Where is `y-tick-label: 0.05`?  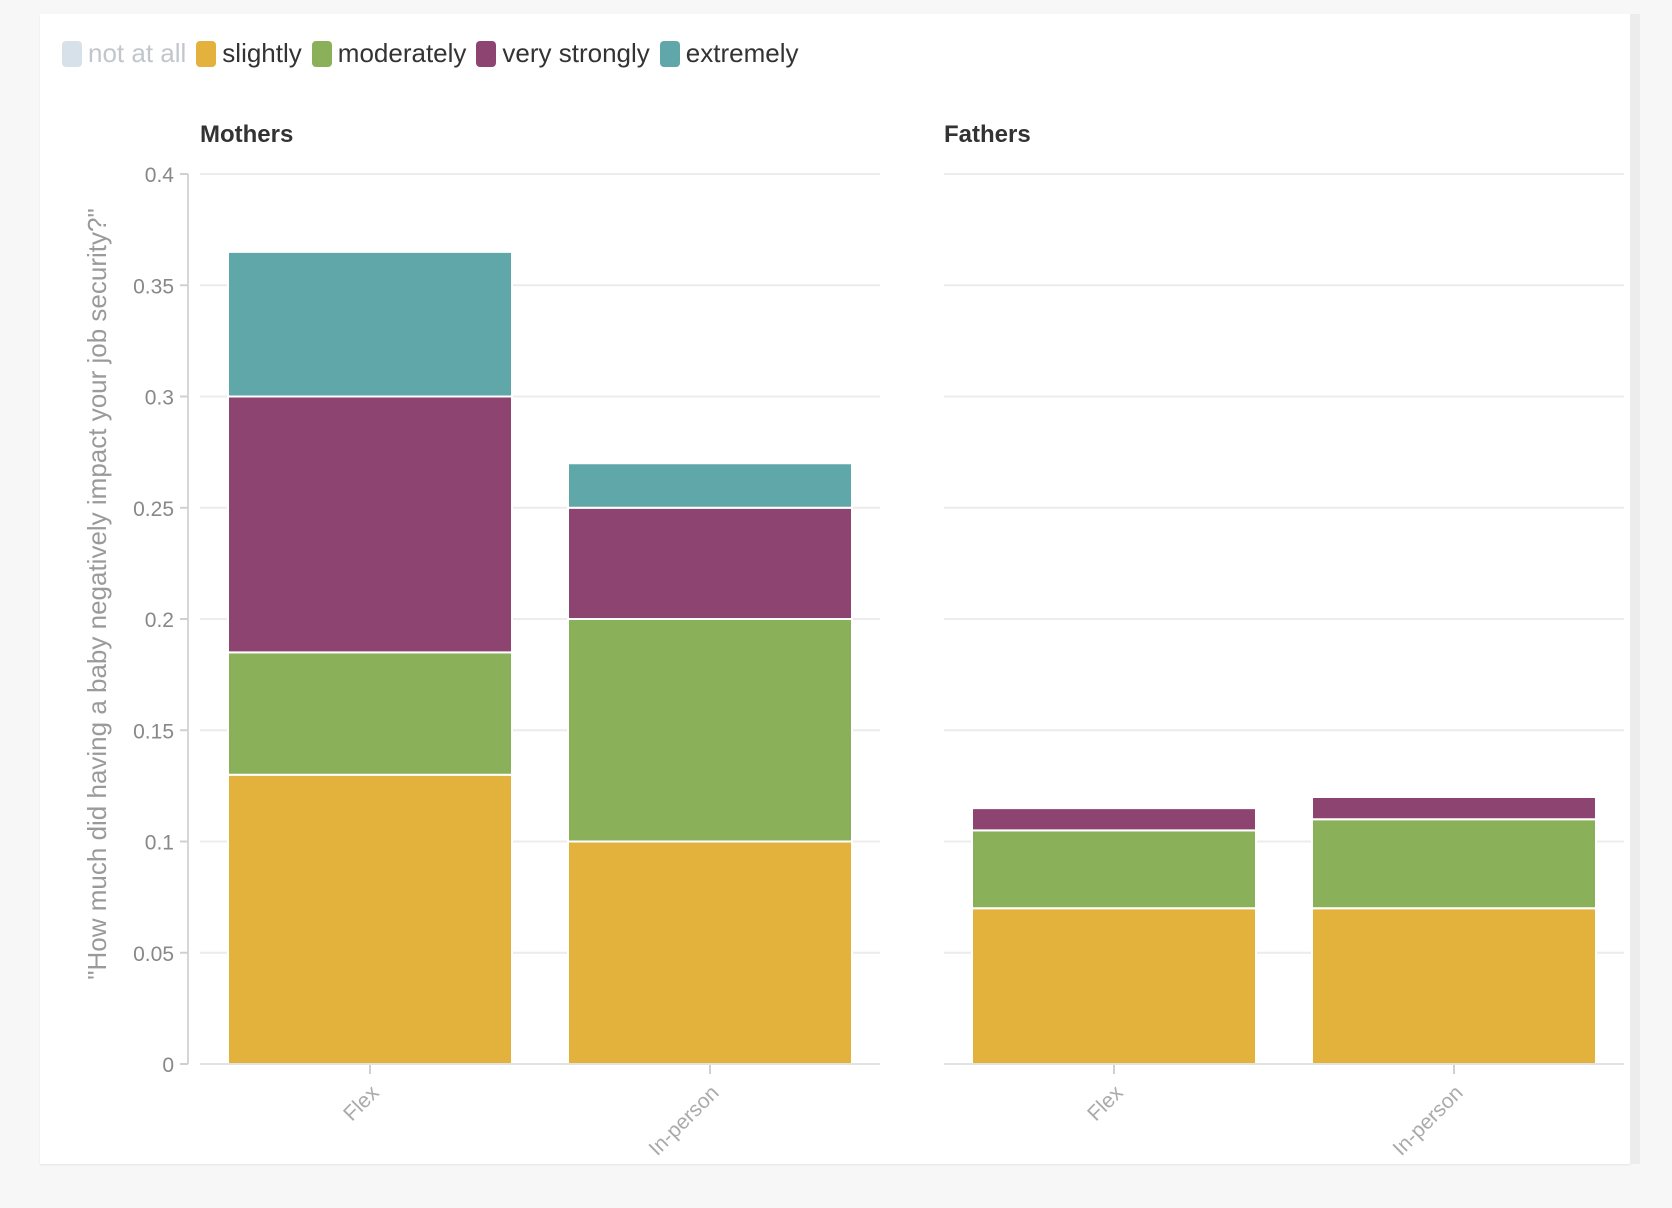 y-tick-label: 0.05 is located at coordinates (153, 954).